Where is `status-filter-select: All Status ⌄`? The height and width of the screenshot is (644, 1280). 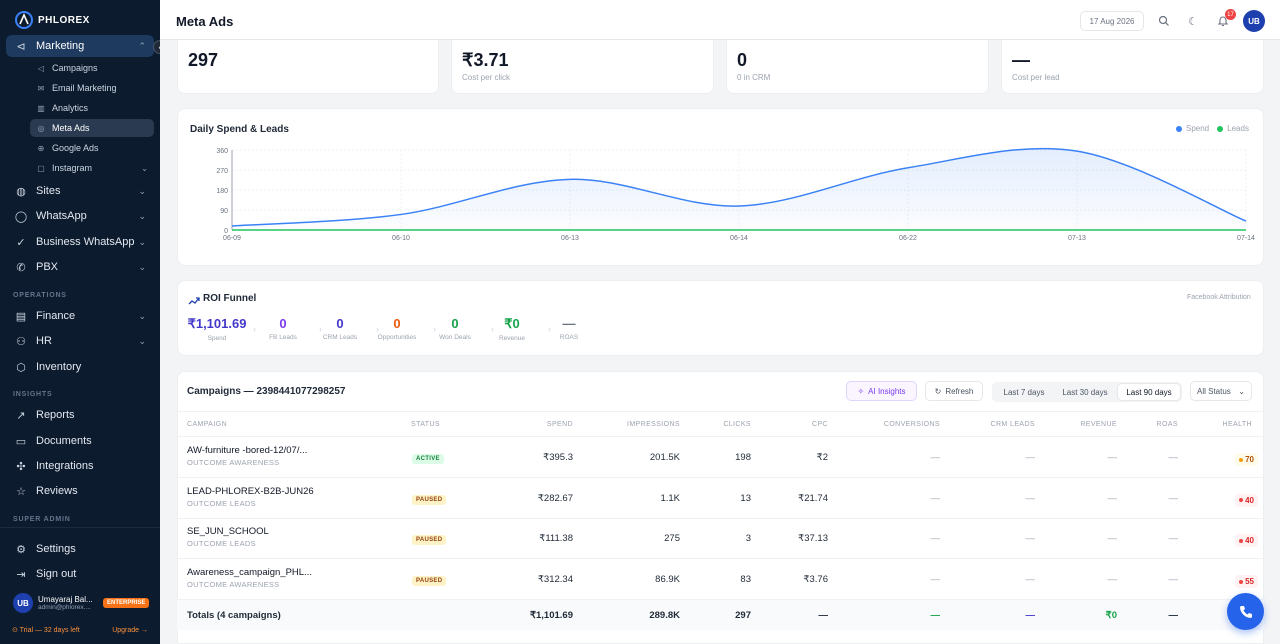 status-filter-select: All Status ⌄ is located at coordinates (1221, 391).